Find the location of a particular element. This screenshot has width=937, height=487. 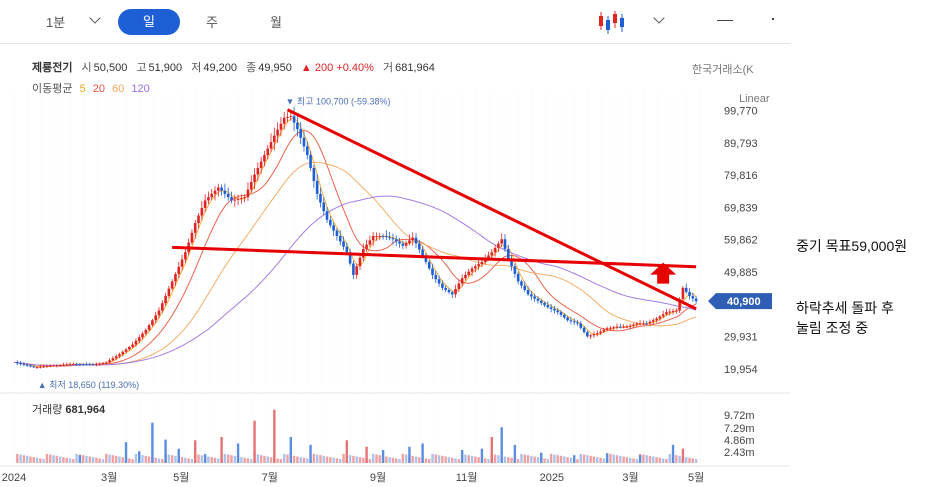

ma-5: 5 is located at coordinates (82, 89).